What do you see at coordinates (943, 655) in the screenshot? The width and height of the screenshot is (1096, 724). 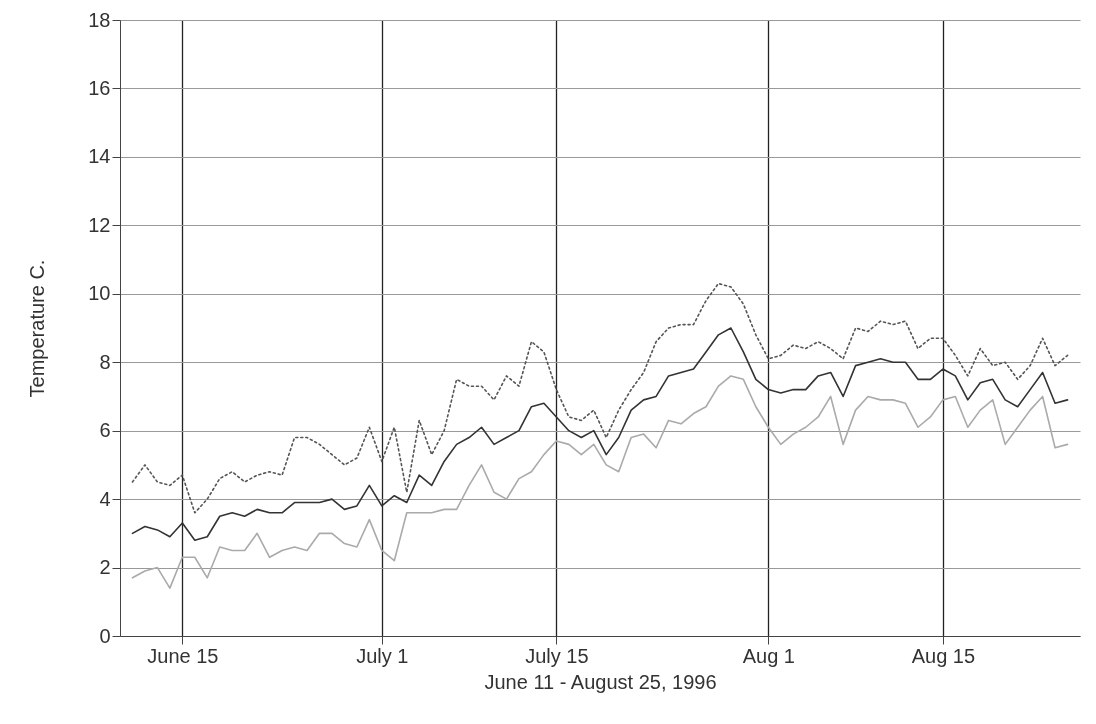 I see `x-tick-label: Aug 15` at bounding box center [943, 655].